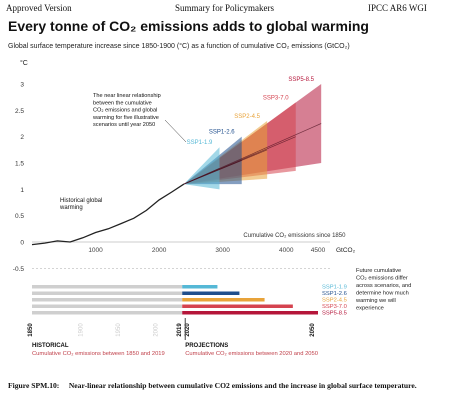 The height and width of the screenshot is (412, 450). Describe the element at coordinates (318, 250) in the screenshot. I see `x-tick-label: 4500` at that location.